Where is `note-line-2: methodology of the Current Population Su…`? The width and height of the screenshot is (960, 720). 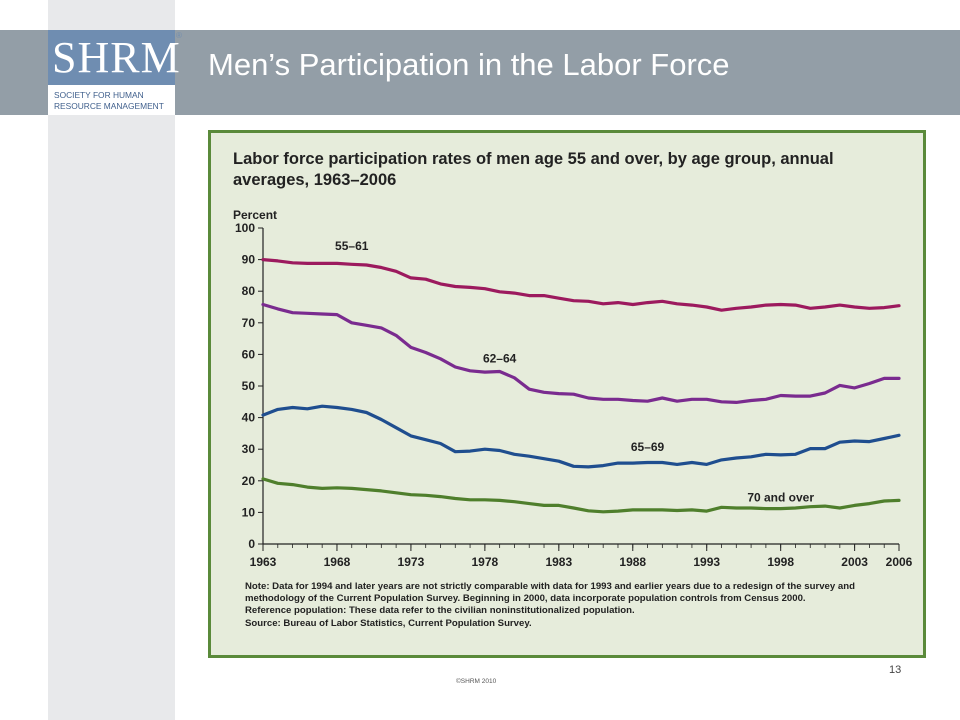 note-line-2: methodology of the Current Population Su… is located at coordinates (525, 599).